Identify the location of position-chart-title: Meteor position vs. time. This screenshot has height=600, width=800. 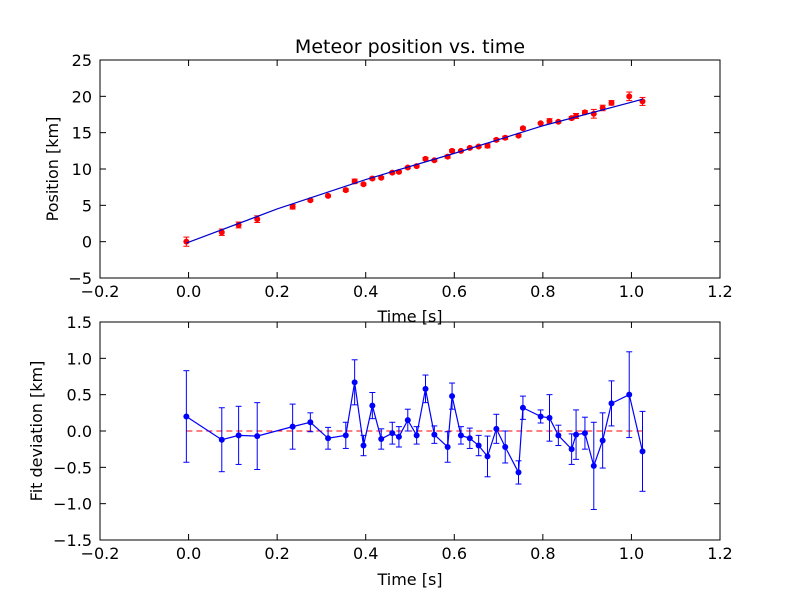
(410, 47).